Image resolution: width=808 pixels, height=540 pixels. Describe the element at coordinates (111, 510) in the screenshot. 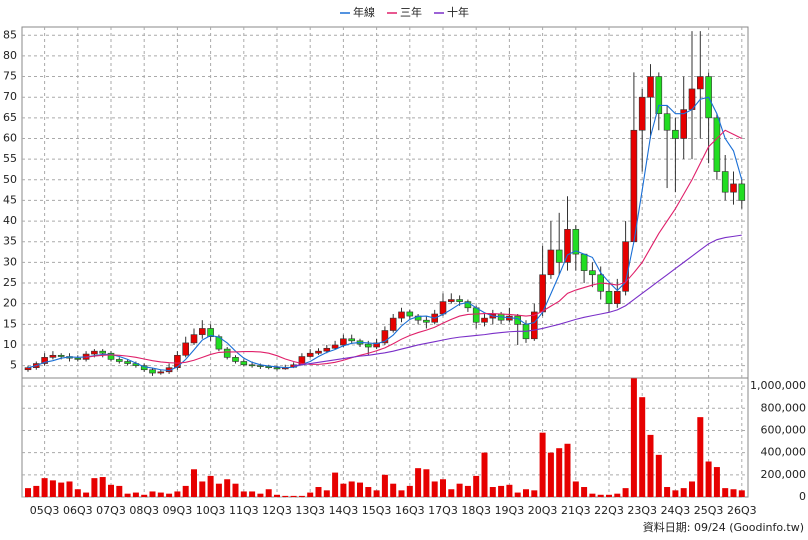

I see `x-tick-label: 07Q3` at that location.